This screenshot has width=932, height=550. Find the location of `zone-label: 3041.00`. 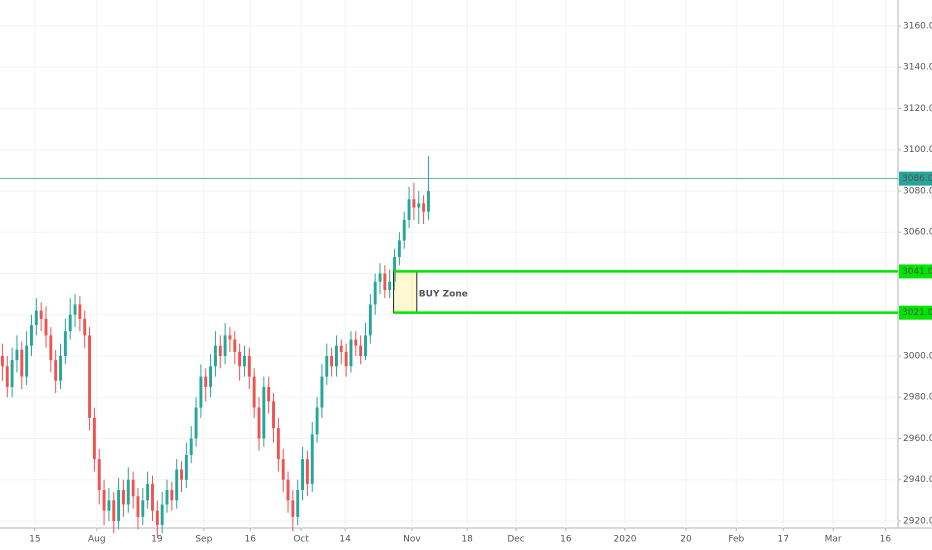

zone-label: 3041.00 is located at coordinates (917, 272).